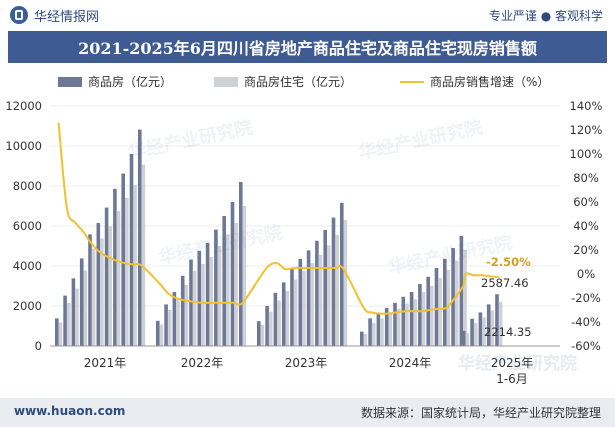 The height and width of the screenshot is (427, 615). Describe the element at coordinates (38, 346) in the screenshot. I see `left-tick-label: 0` at that location.